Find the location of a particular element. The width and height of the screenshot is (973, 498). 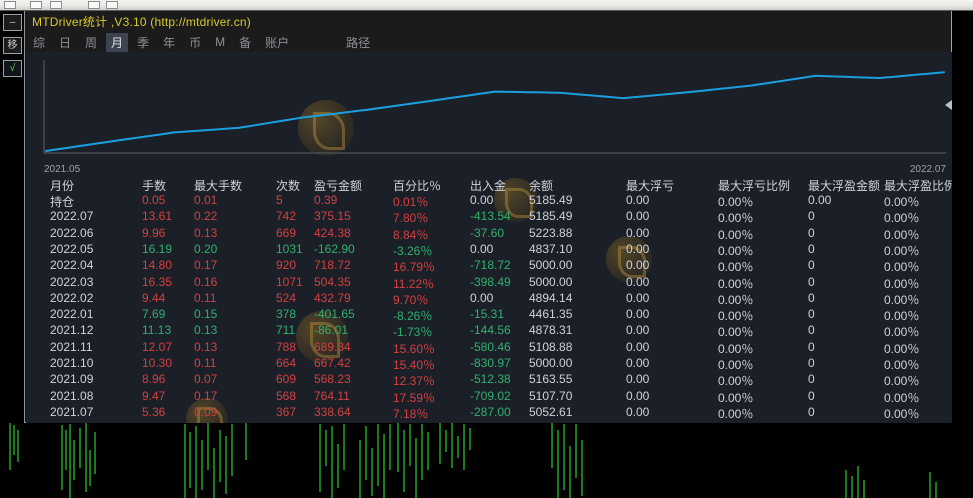

cell-pnl: 678.43 is located at coordinates (332, 422).